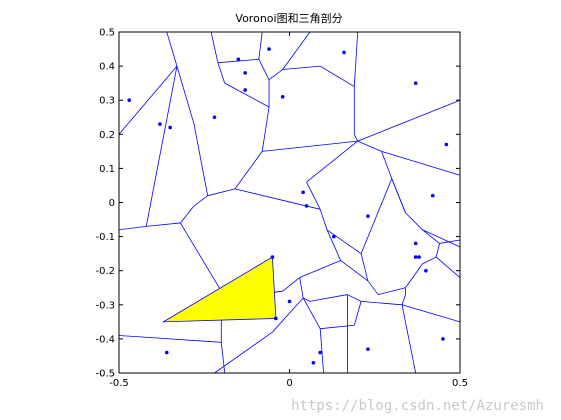 The height and width of the screenshot is (420, 561). I want to click on y-tick-label: -0.4, so click(105, 339).